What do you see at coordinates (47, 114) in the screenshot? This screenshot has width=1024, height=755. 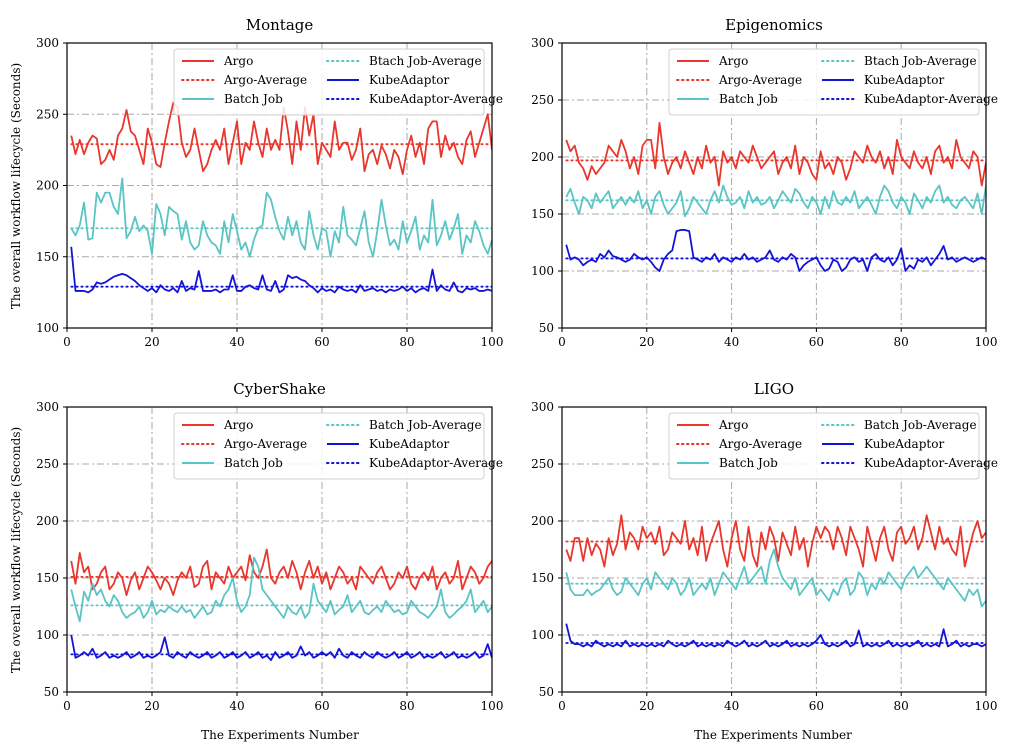 I see `montage-y-tick-label-250: 250` at bounding box center [47, 114].